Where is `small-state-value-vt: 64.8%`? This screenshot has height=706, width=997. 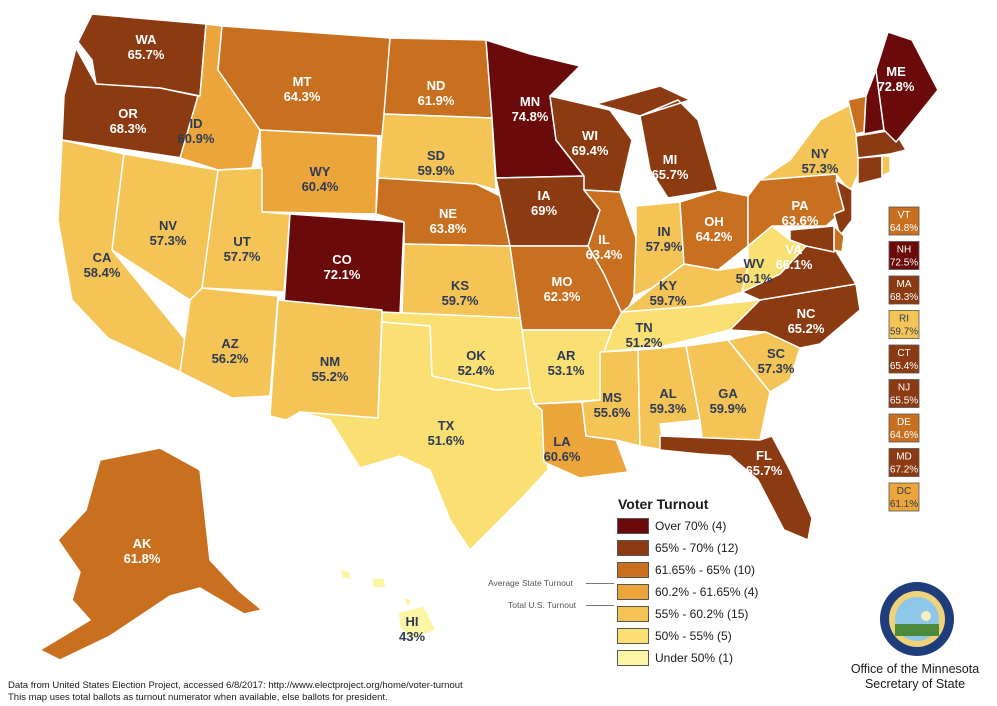 small-state-value-vt: 64.8% is located at coordinates (904, 228).